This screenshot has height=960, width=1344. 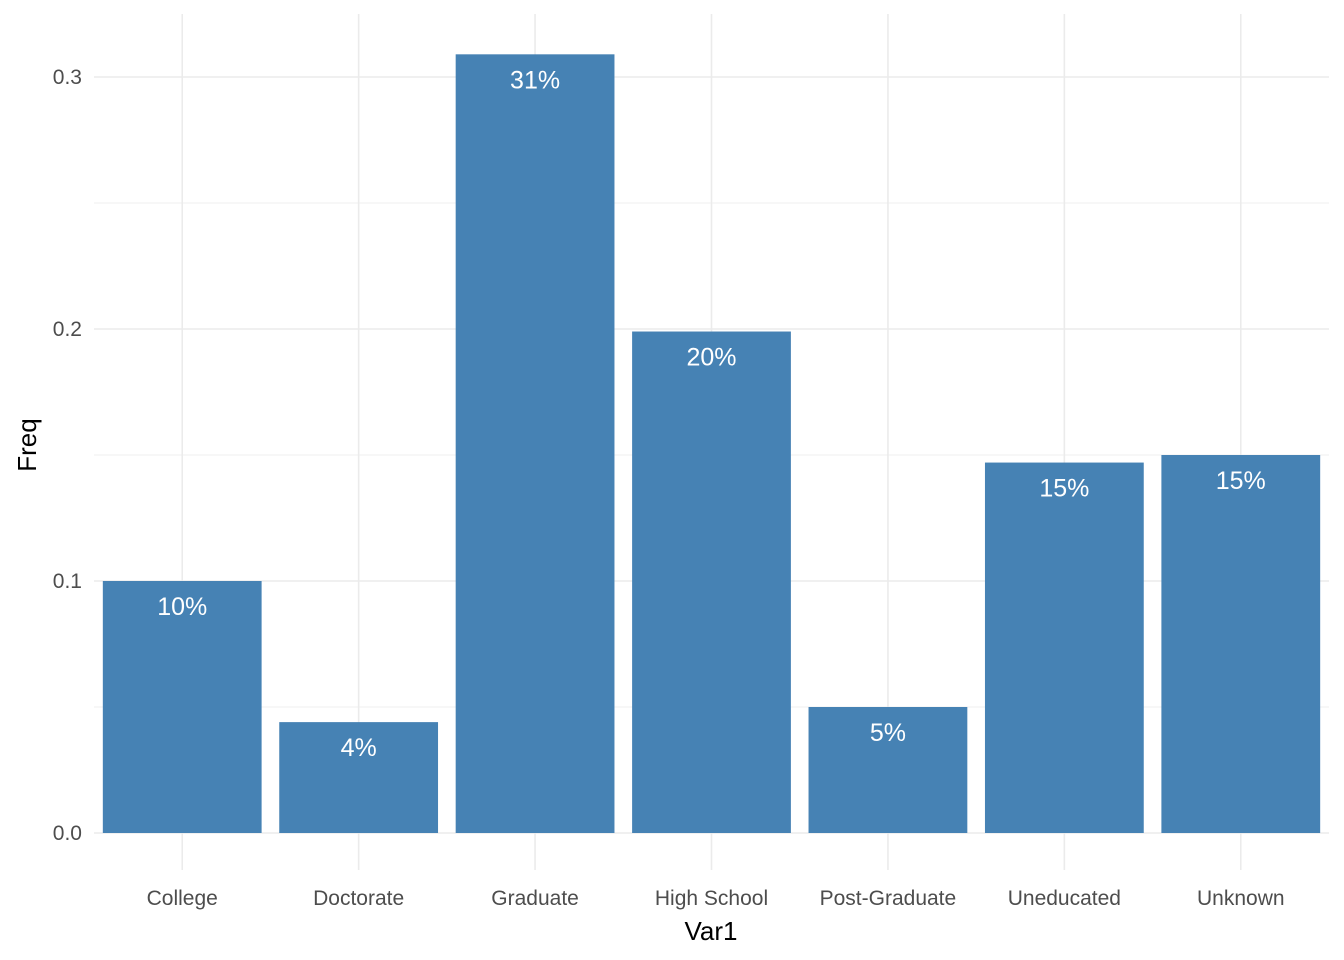 I want to click on bar-data-label: 4%, so click(x=359, y=748).